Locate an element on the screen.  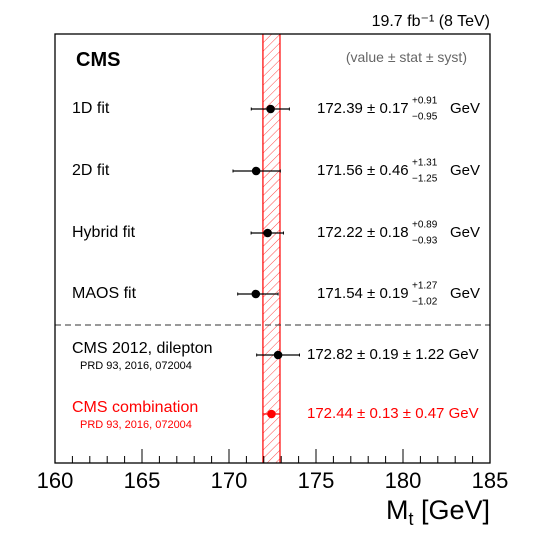
x-tick-label: 185 is located at coordinates (490, 480).